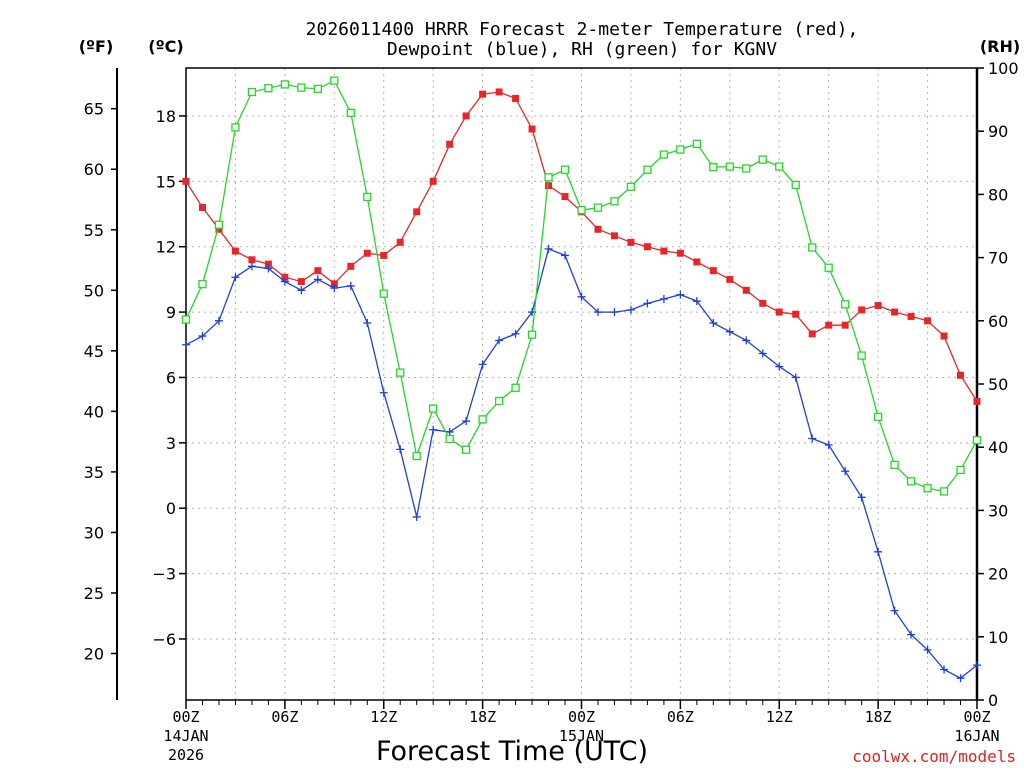 The image size is (1024, 768). Describe the element at coordinates (998, 321) in the screenshot. I see `rh-tick-label: 60` at that location.